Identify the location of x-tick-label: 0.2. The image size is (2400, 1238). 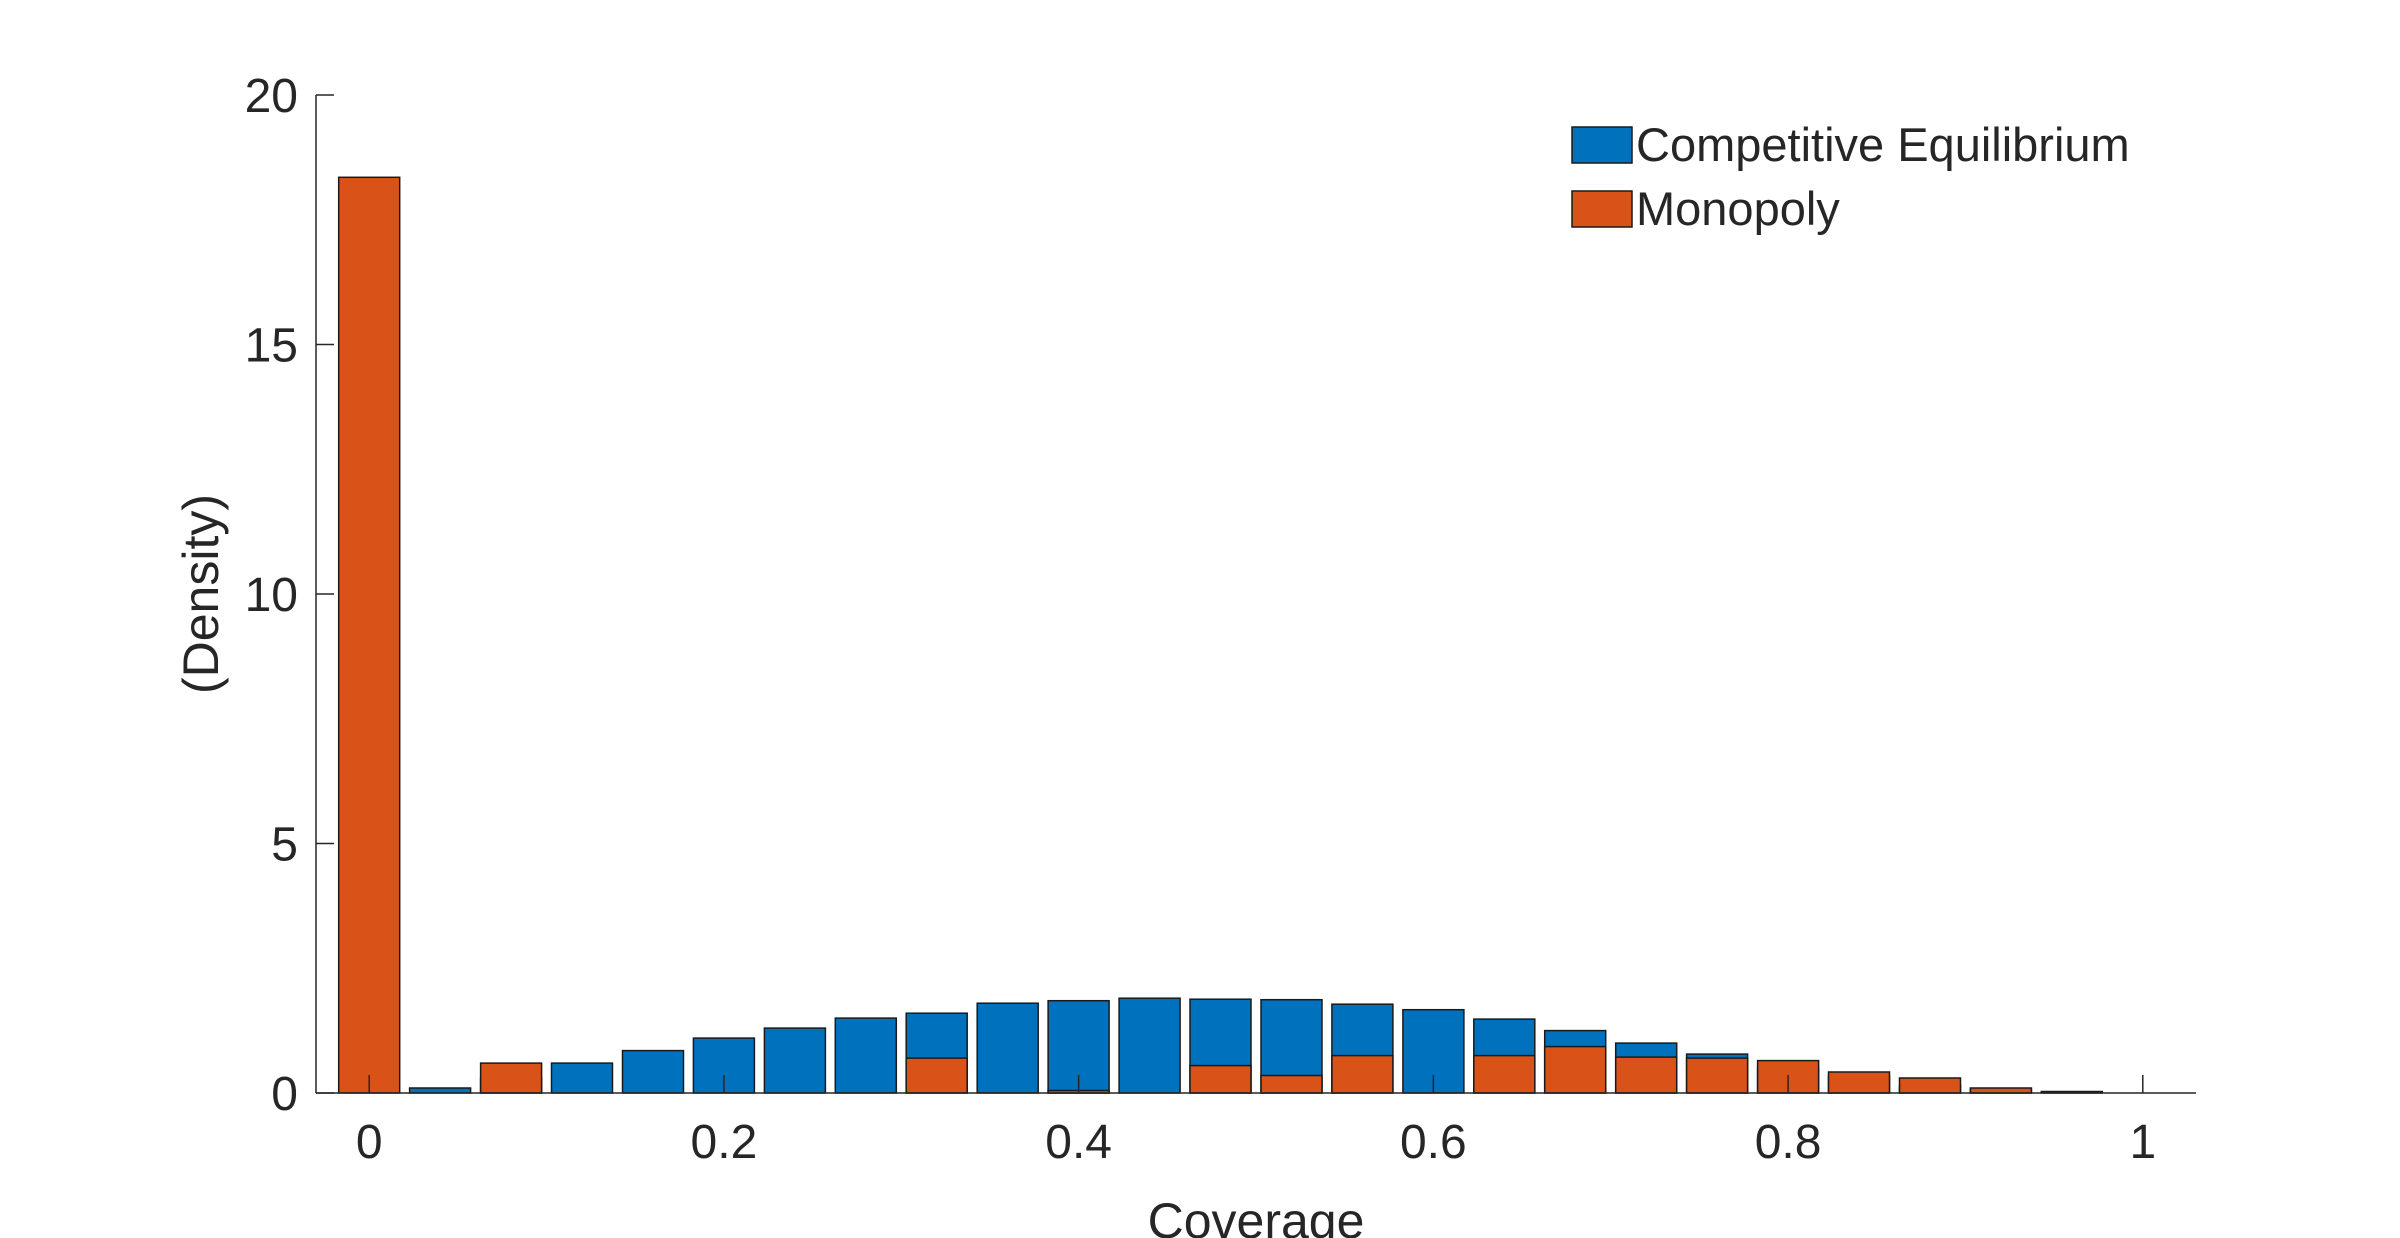
(724, 1142).